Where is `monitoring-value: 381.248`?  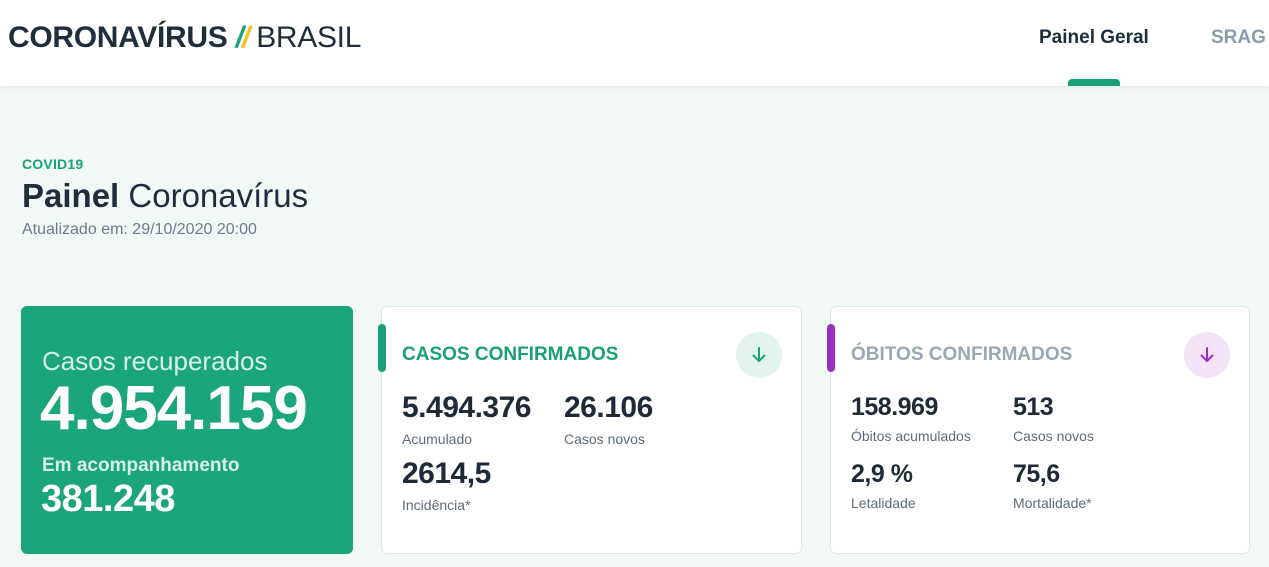 monitoring-value: 381.248 is located at coordinates (108, 499).